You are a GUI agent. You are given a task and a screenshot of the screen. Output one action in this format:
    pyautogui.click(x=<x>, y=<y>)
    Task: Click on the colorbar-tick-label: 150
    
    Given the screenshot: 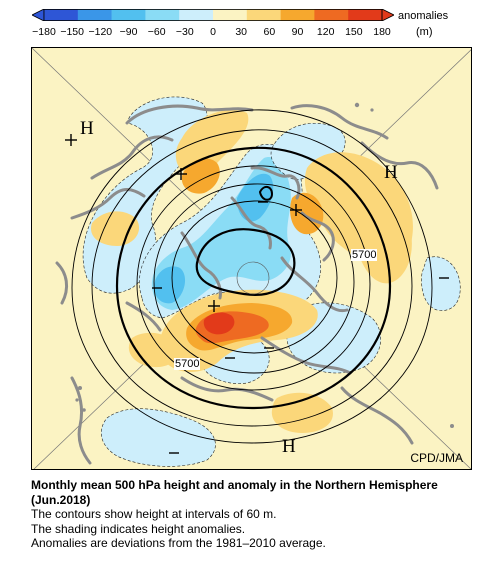 What is the action you would take?
    pyautogui.click(x=354, y=32)
    